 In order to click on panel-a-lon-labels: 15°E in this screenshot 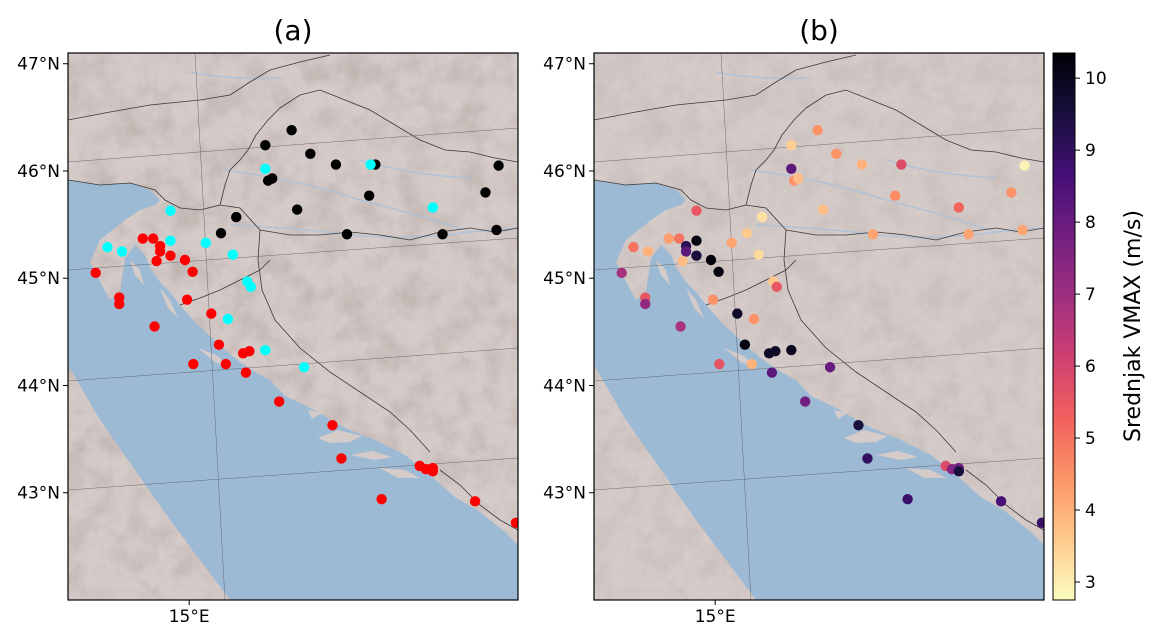, I will do `click(189, 613)`.